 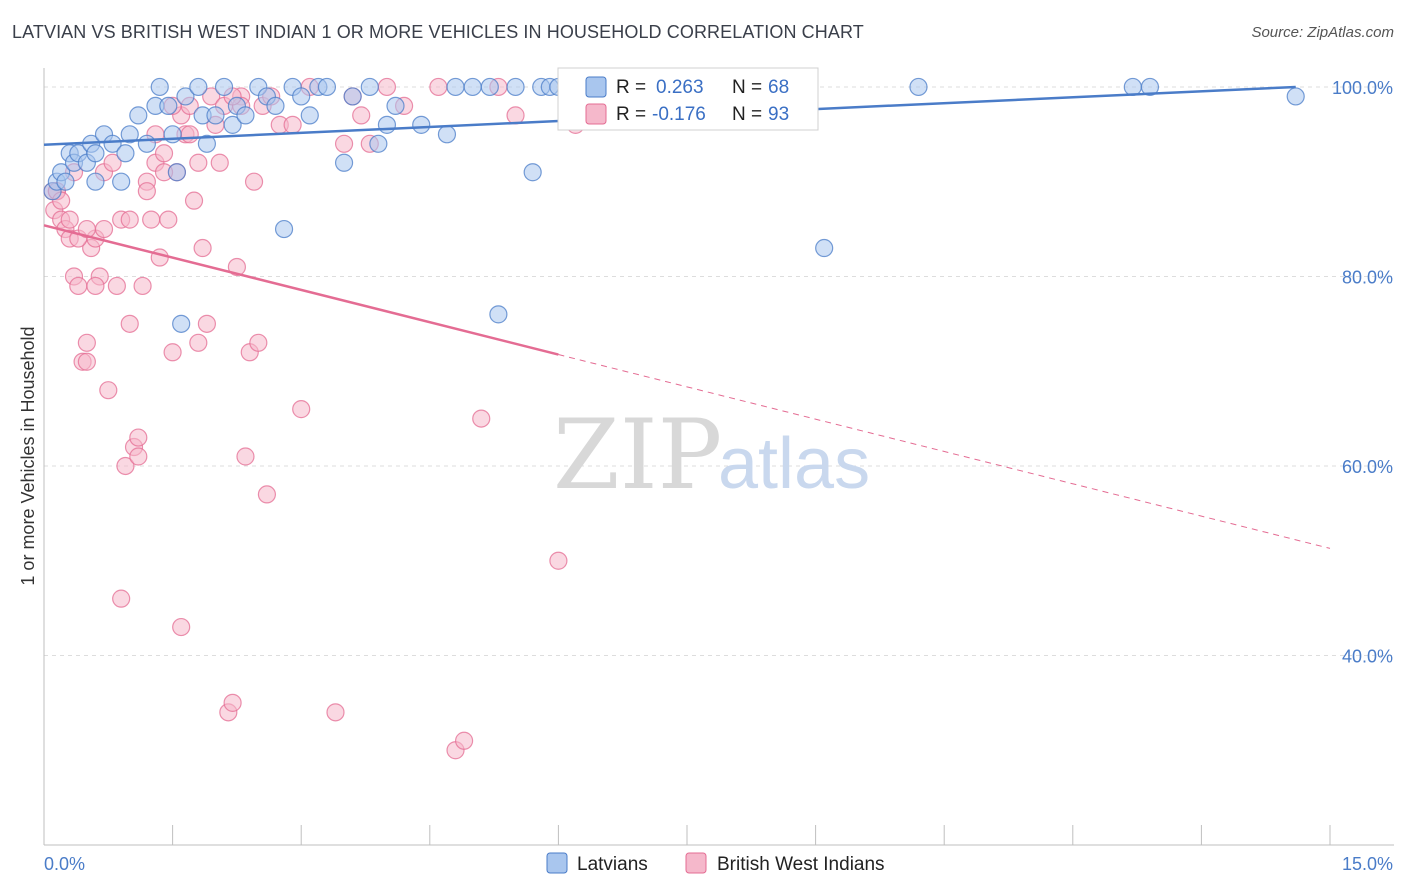 I want to click on x-tick-label: 15.0%, so click(x=1367, y=864).